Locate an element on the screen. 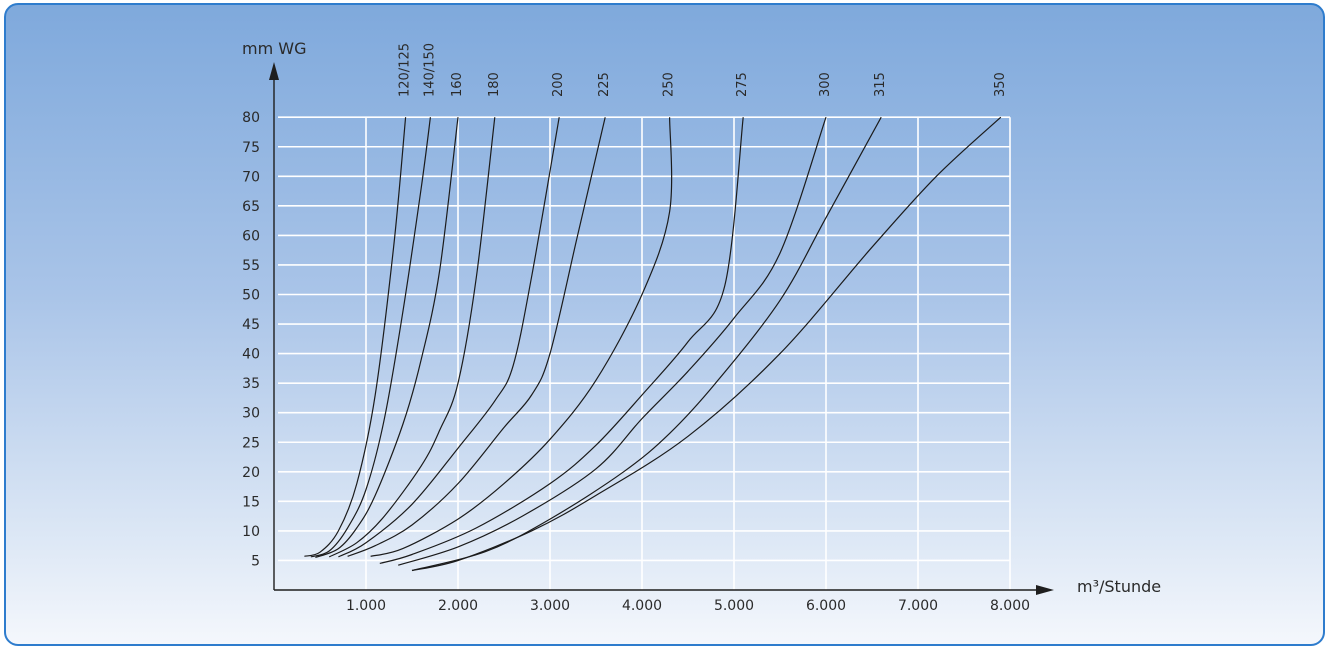 Image resolution: width=1331 pixels, height=653 pixels. y-tick-label: 45 is located at coordinates (251, 325).